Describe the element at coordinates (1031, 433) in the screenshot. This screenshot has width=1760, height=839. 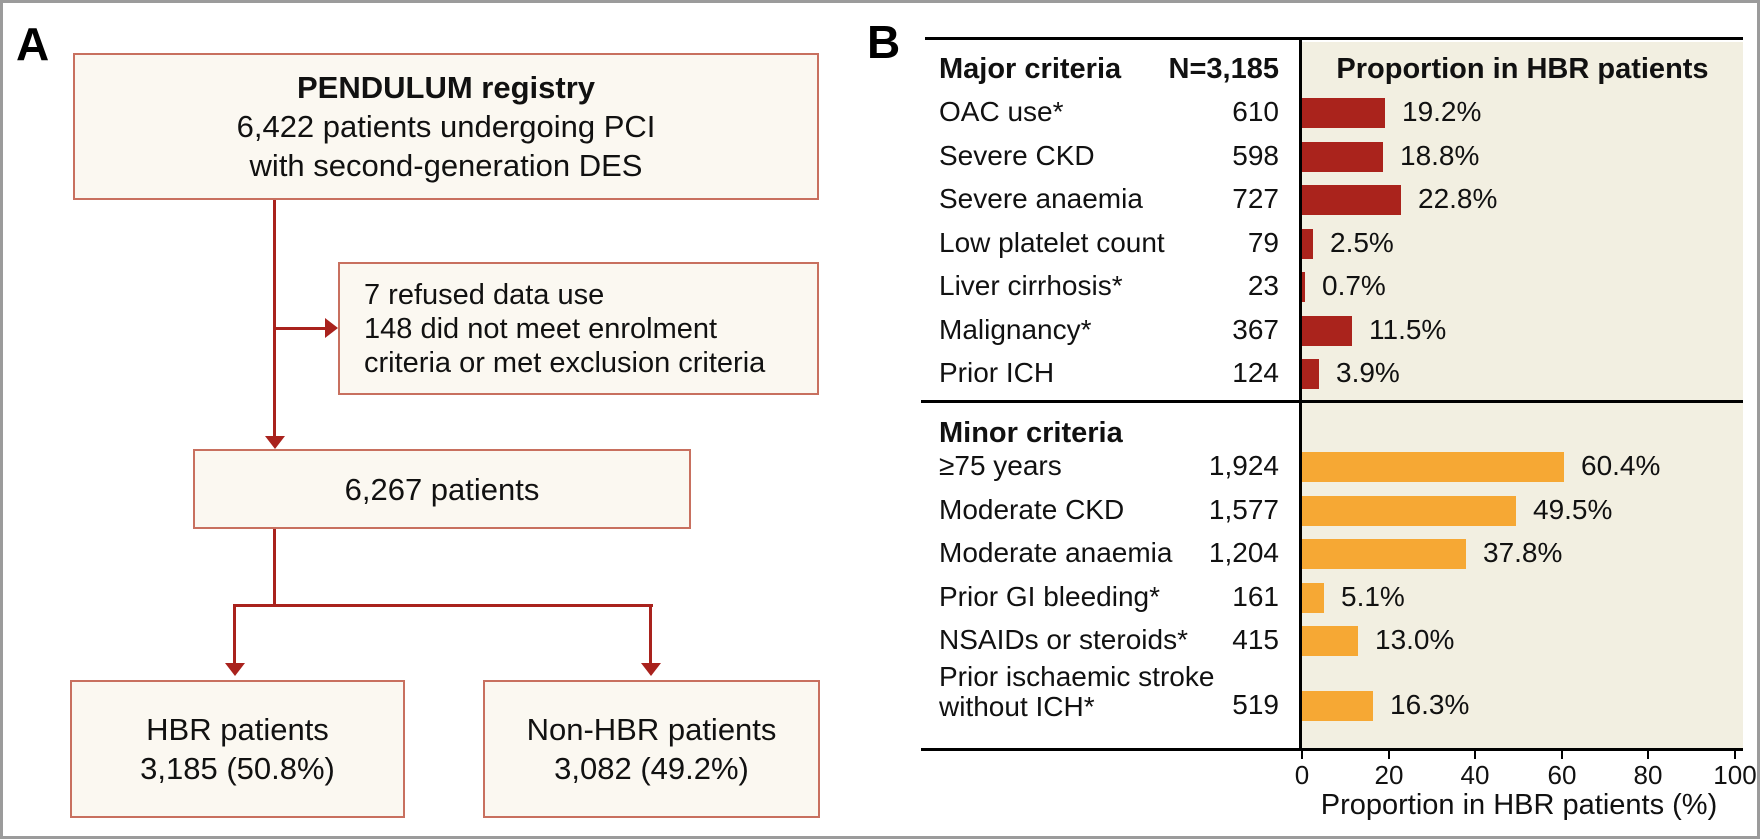
I see `group-header: Minor criteria` at that location.